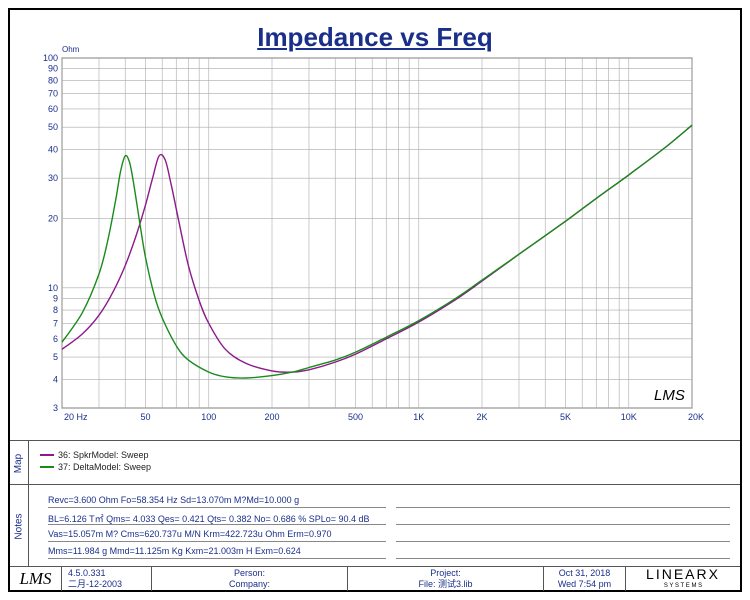  I want to click on y-tick-label: 4, so click(55, 379).